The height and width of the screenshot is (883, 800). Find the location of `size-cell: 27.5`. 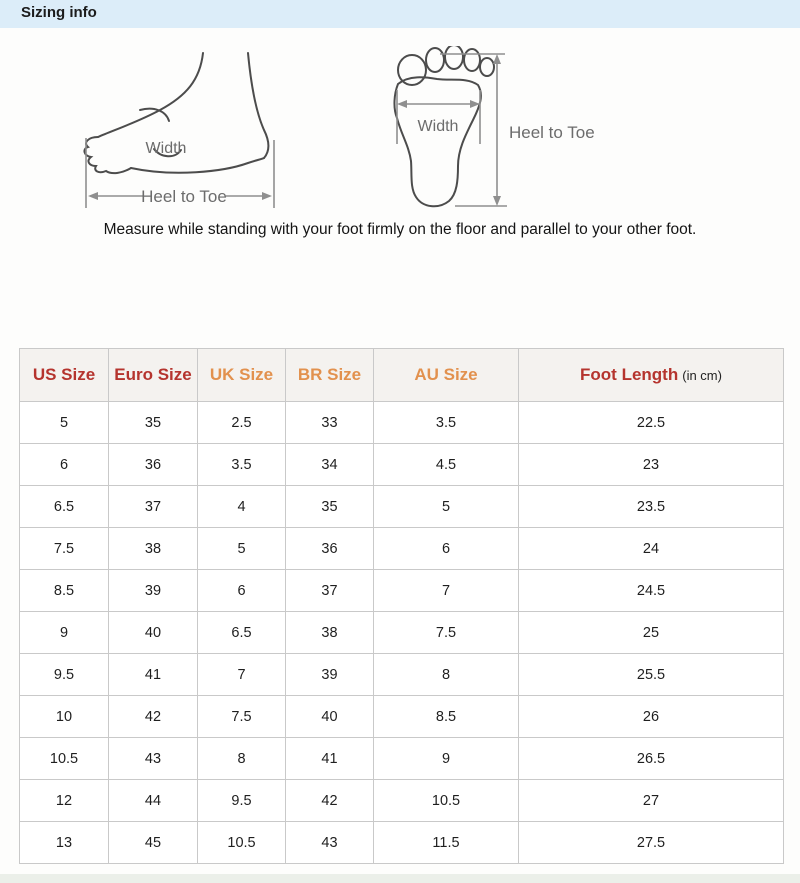

size-cell: 27.5 is located at coordinates (651, 842).